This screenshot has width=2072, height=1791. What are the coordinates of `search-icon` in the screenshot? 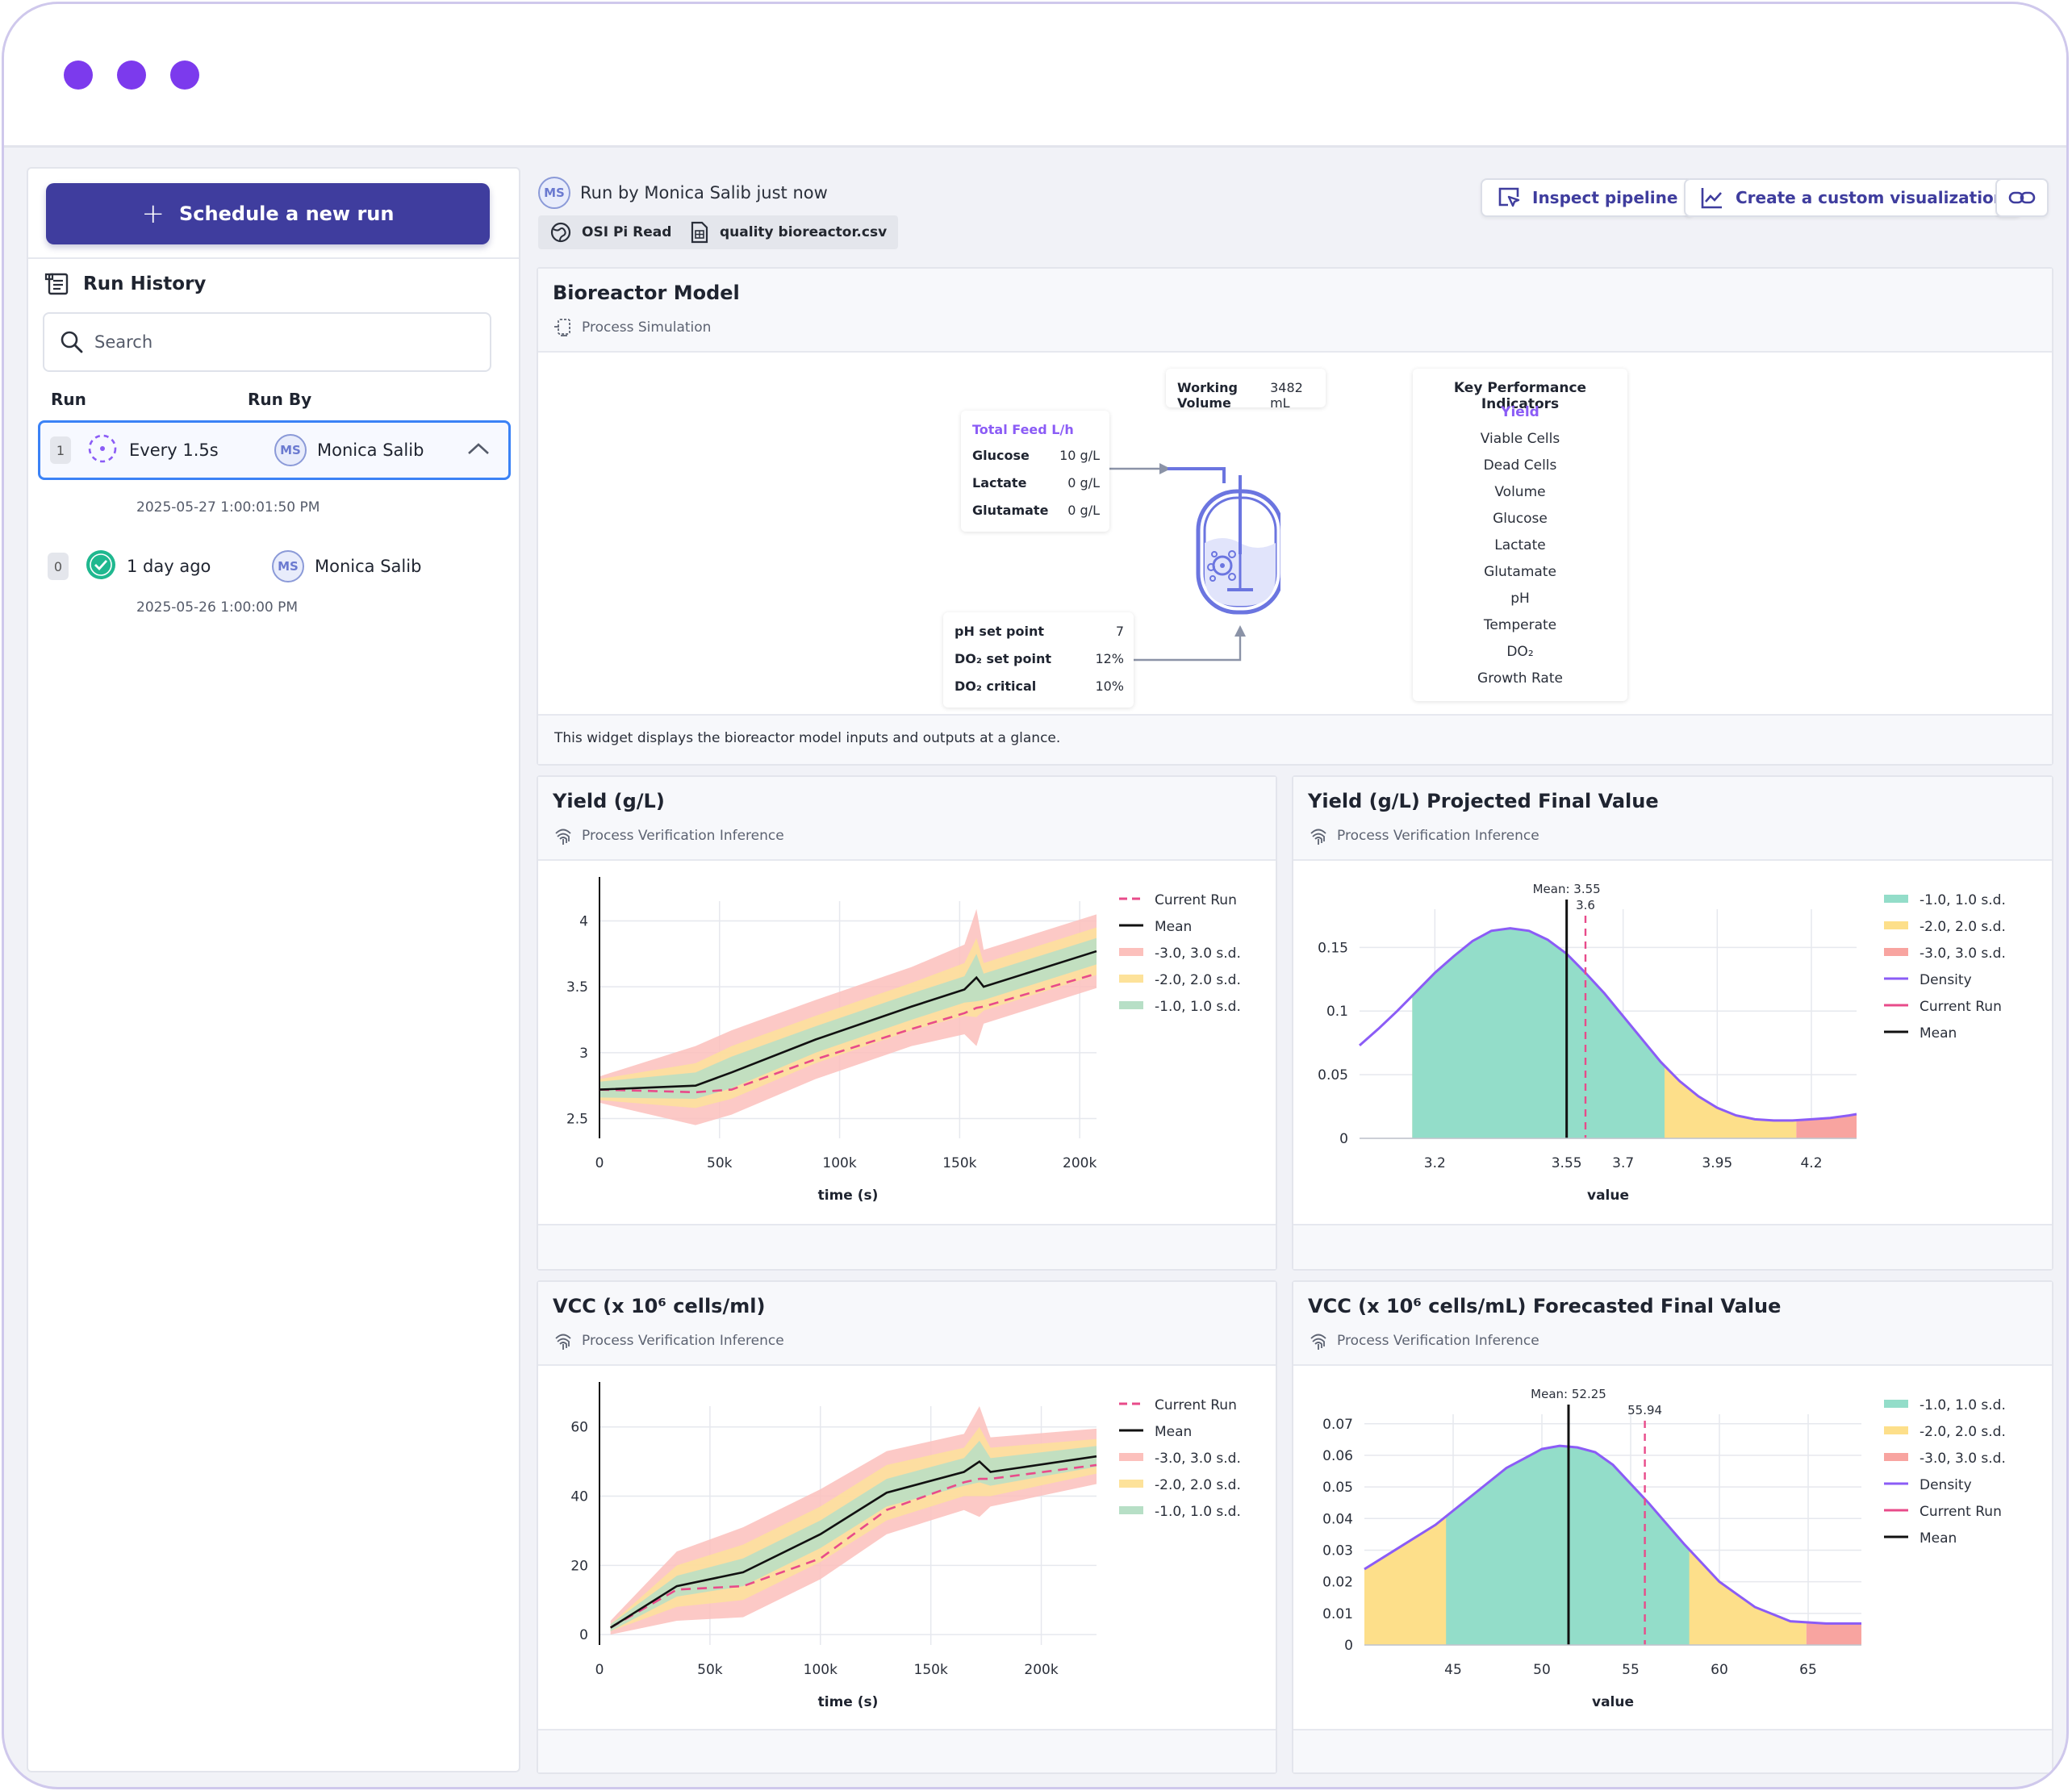 It's located at (72, 342).